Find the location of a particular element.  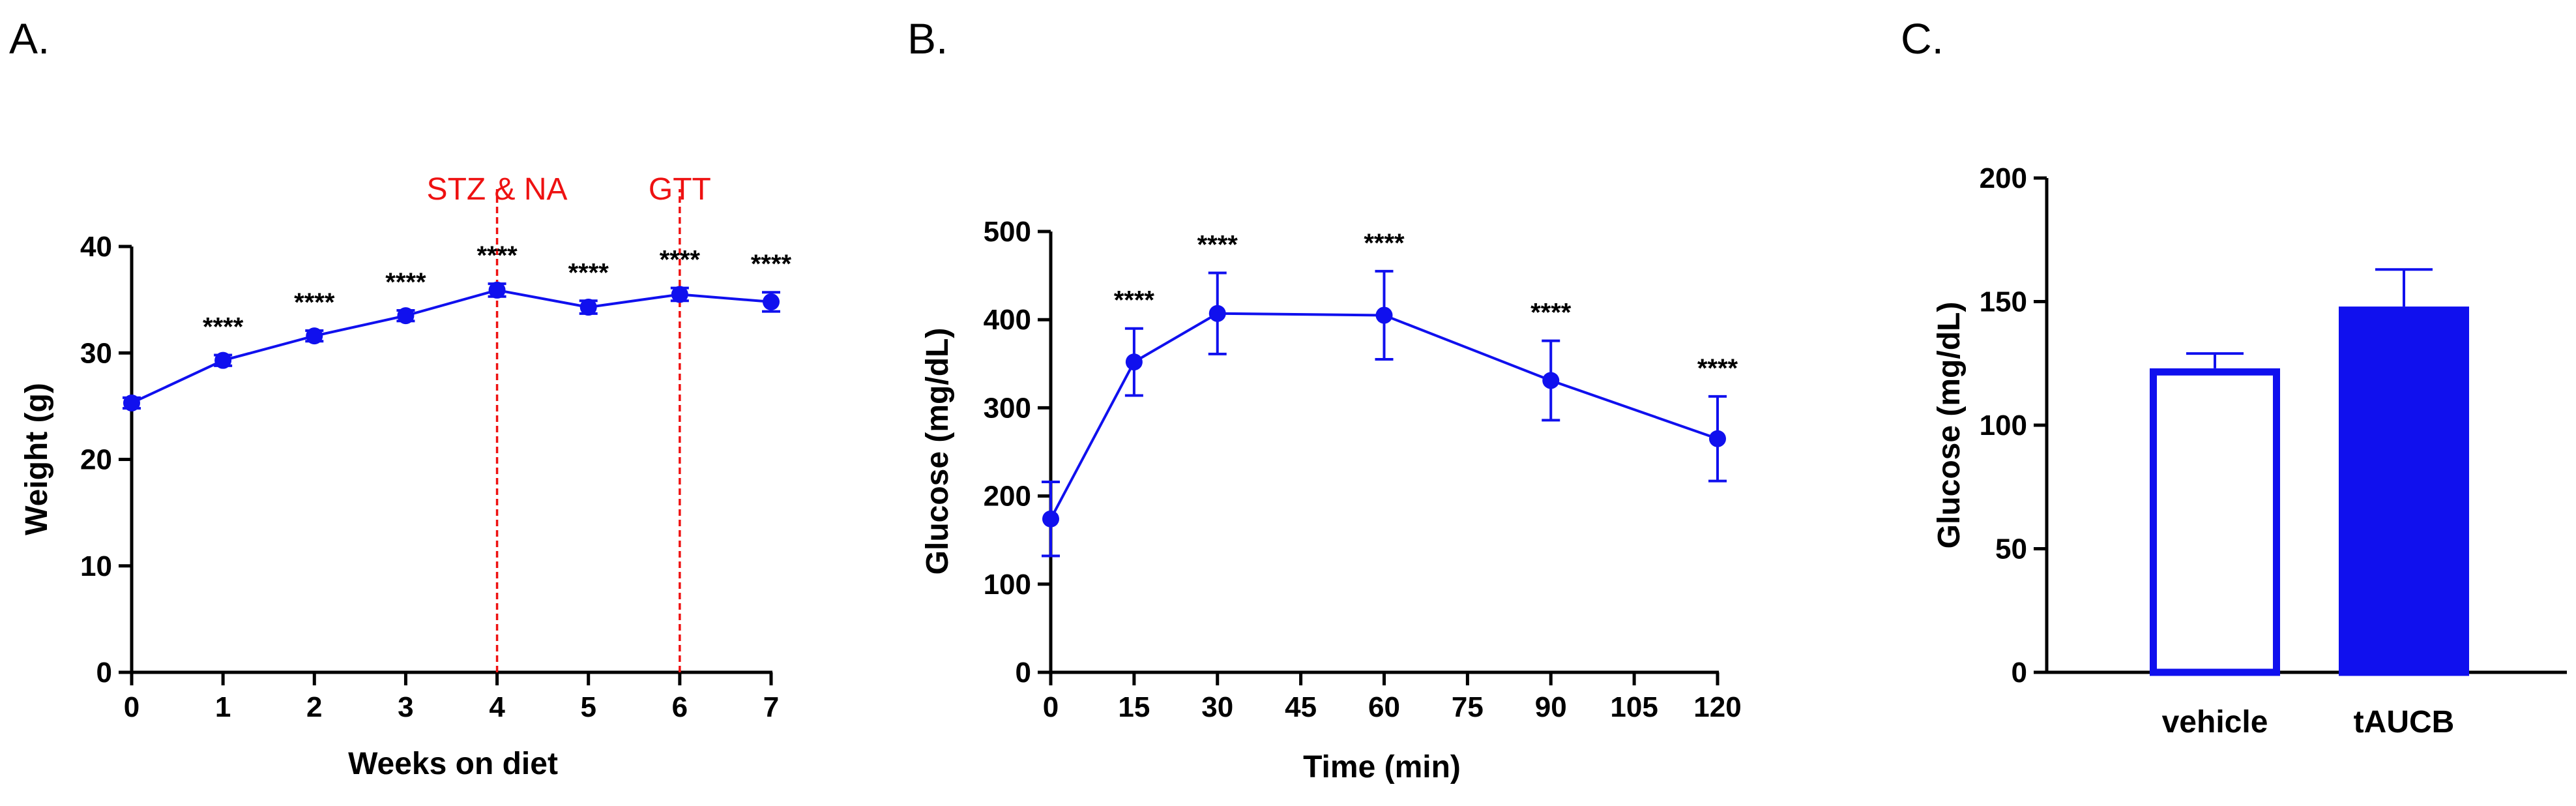

panel-b-series-line is located at coordinates (1383, 416).